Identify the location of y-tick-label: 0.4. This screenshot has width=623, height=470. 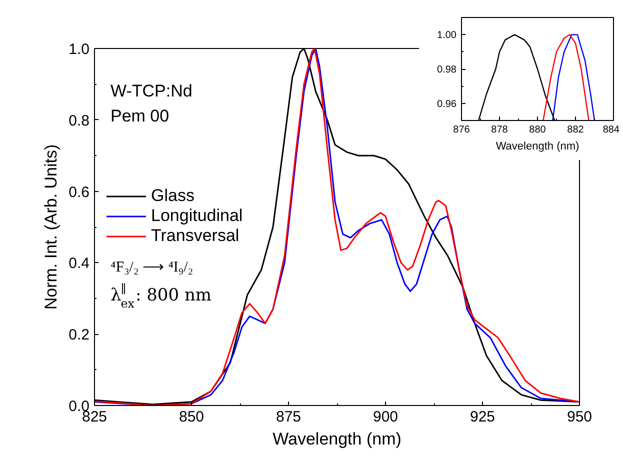
(79, 263).